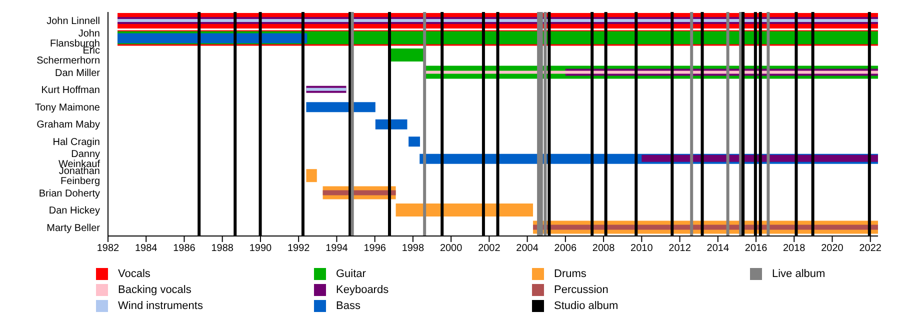 The image size is (900, 335). What do you see at coordinates (794, 248) in the screenshot?
I see `x-tick-label: 2018` at bounding box center [794, 248].